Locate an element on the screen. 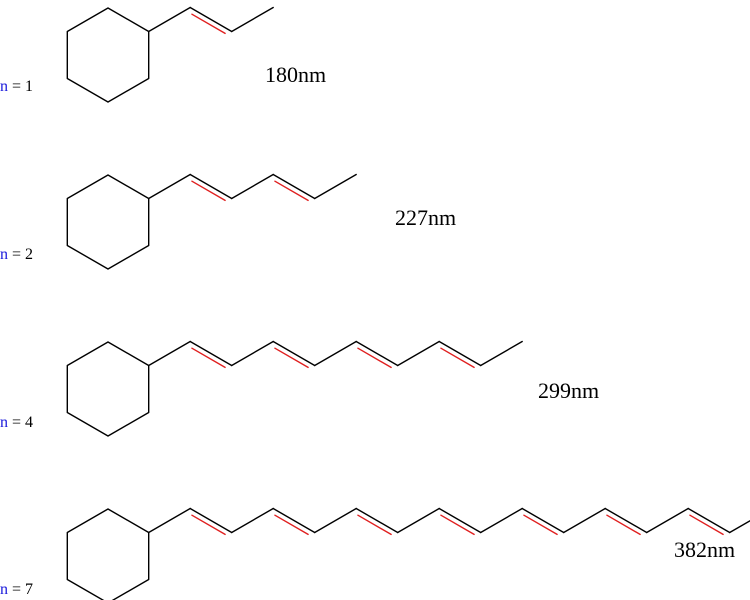  molecule-row-2: n = 2 227nm is located at coordinates (228, 221).